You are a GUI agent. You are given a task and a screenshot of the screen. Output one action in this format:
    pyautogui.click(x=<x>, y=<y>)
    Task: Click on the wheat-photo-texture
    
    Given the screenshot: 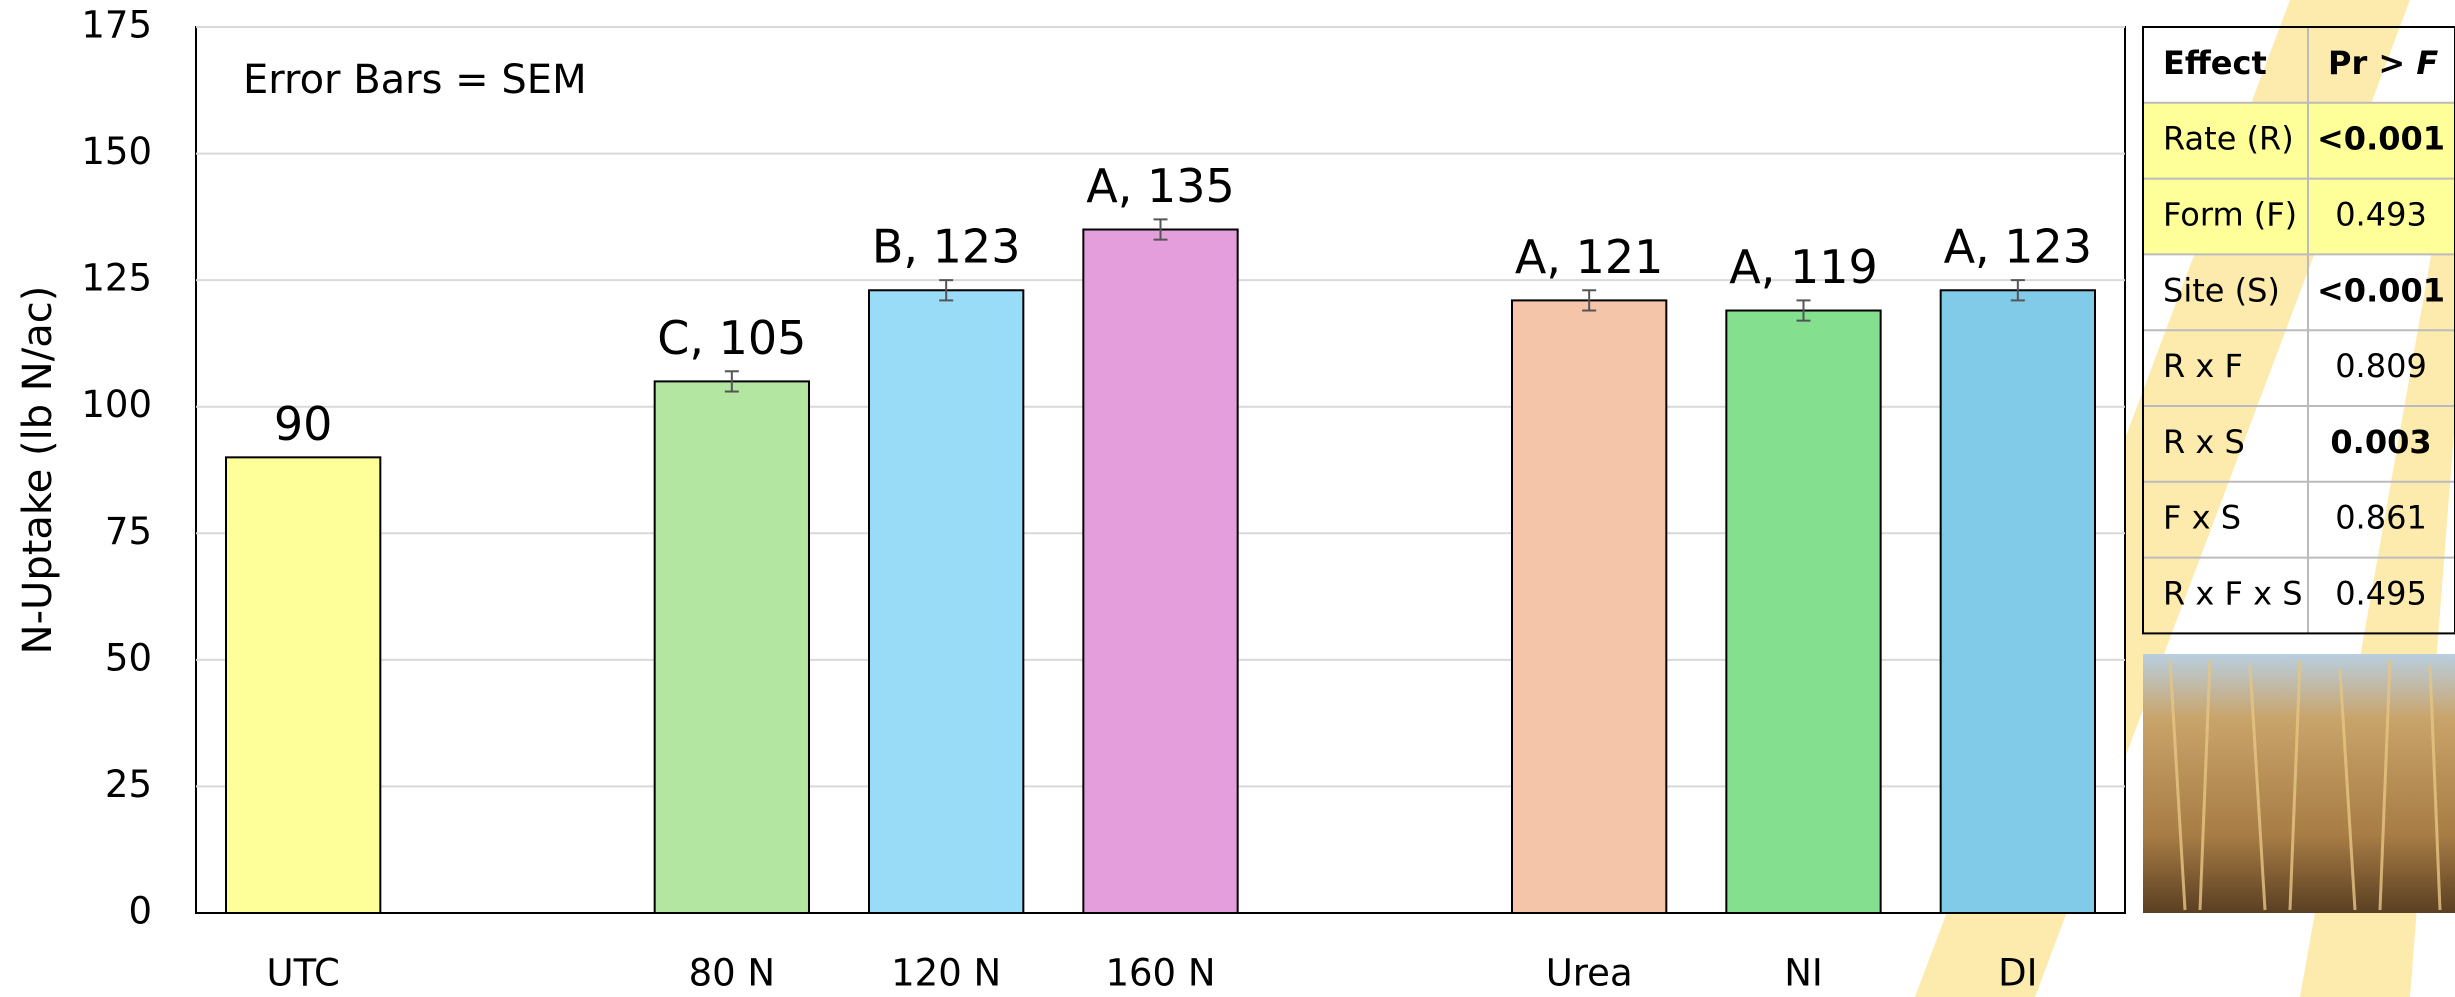 What is the action you would take?
    pyautogui.click(x=2305, y=785)
    